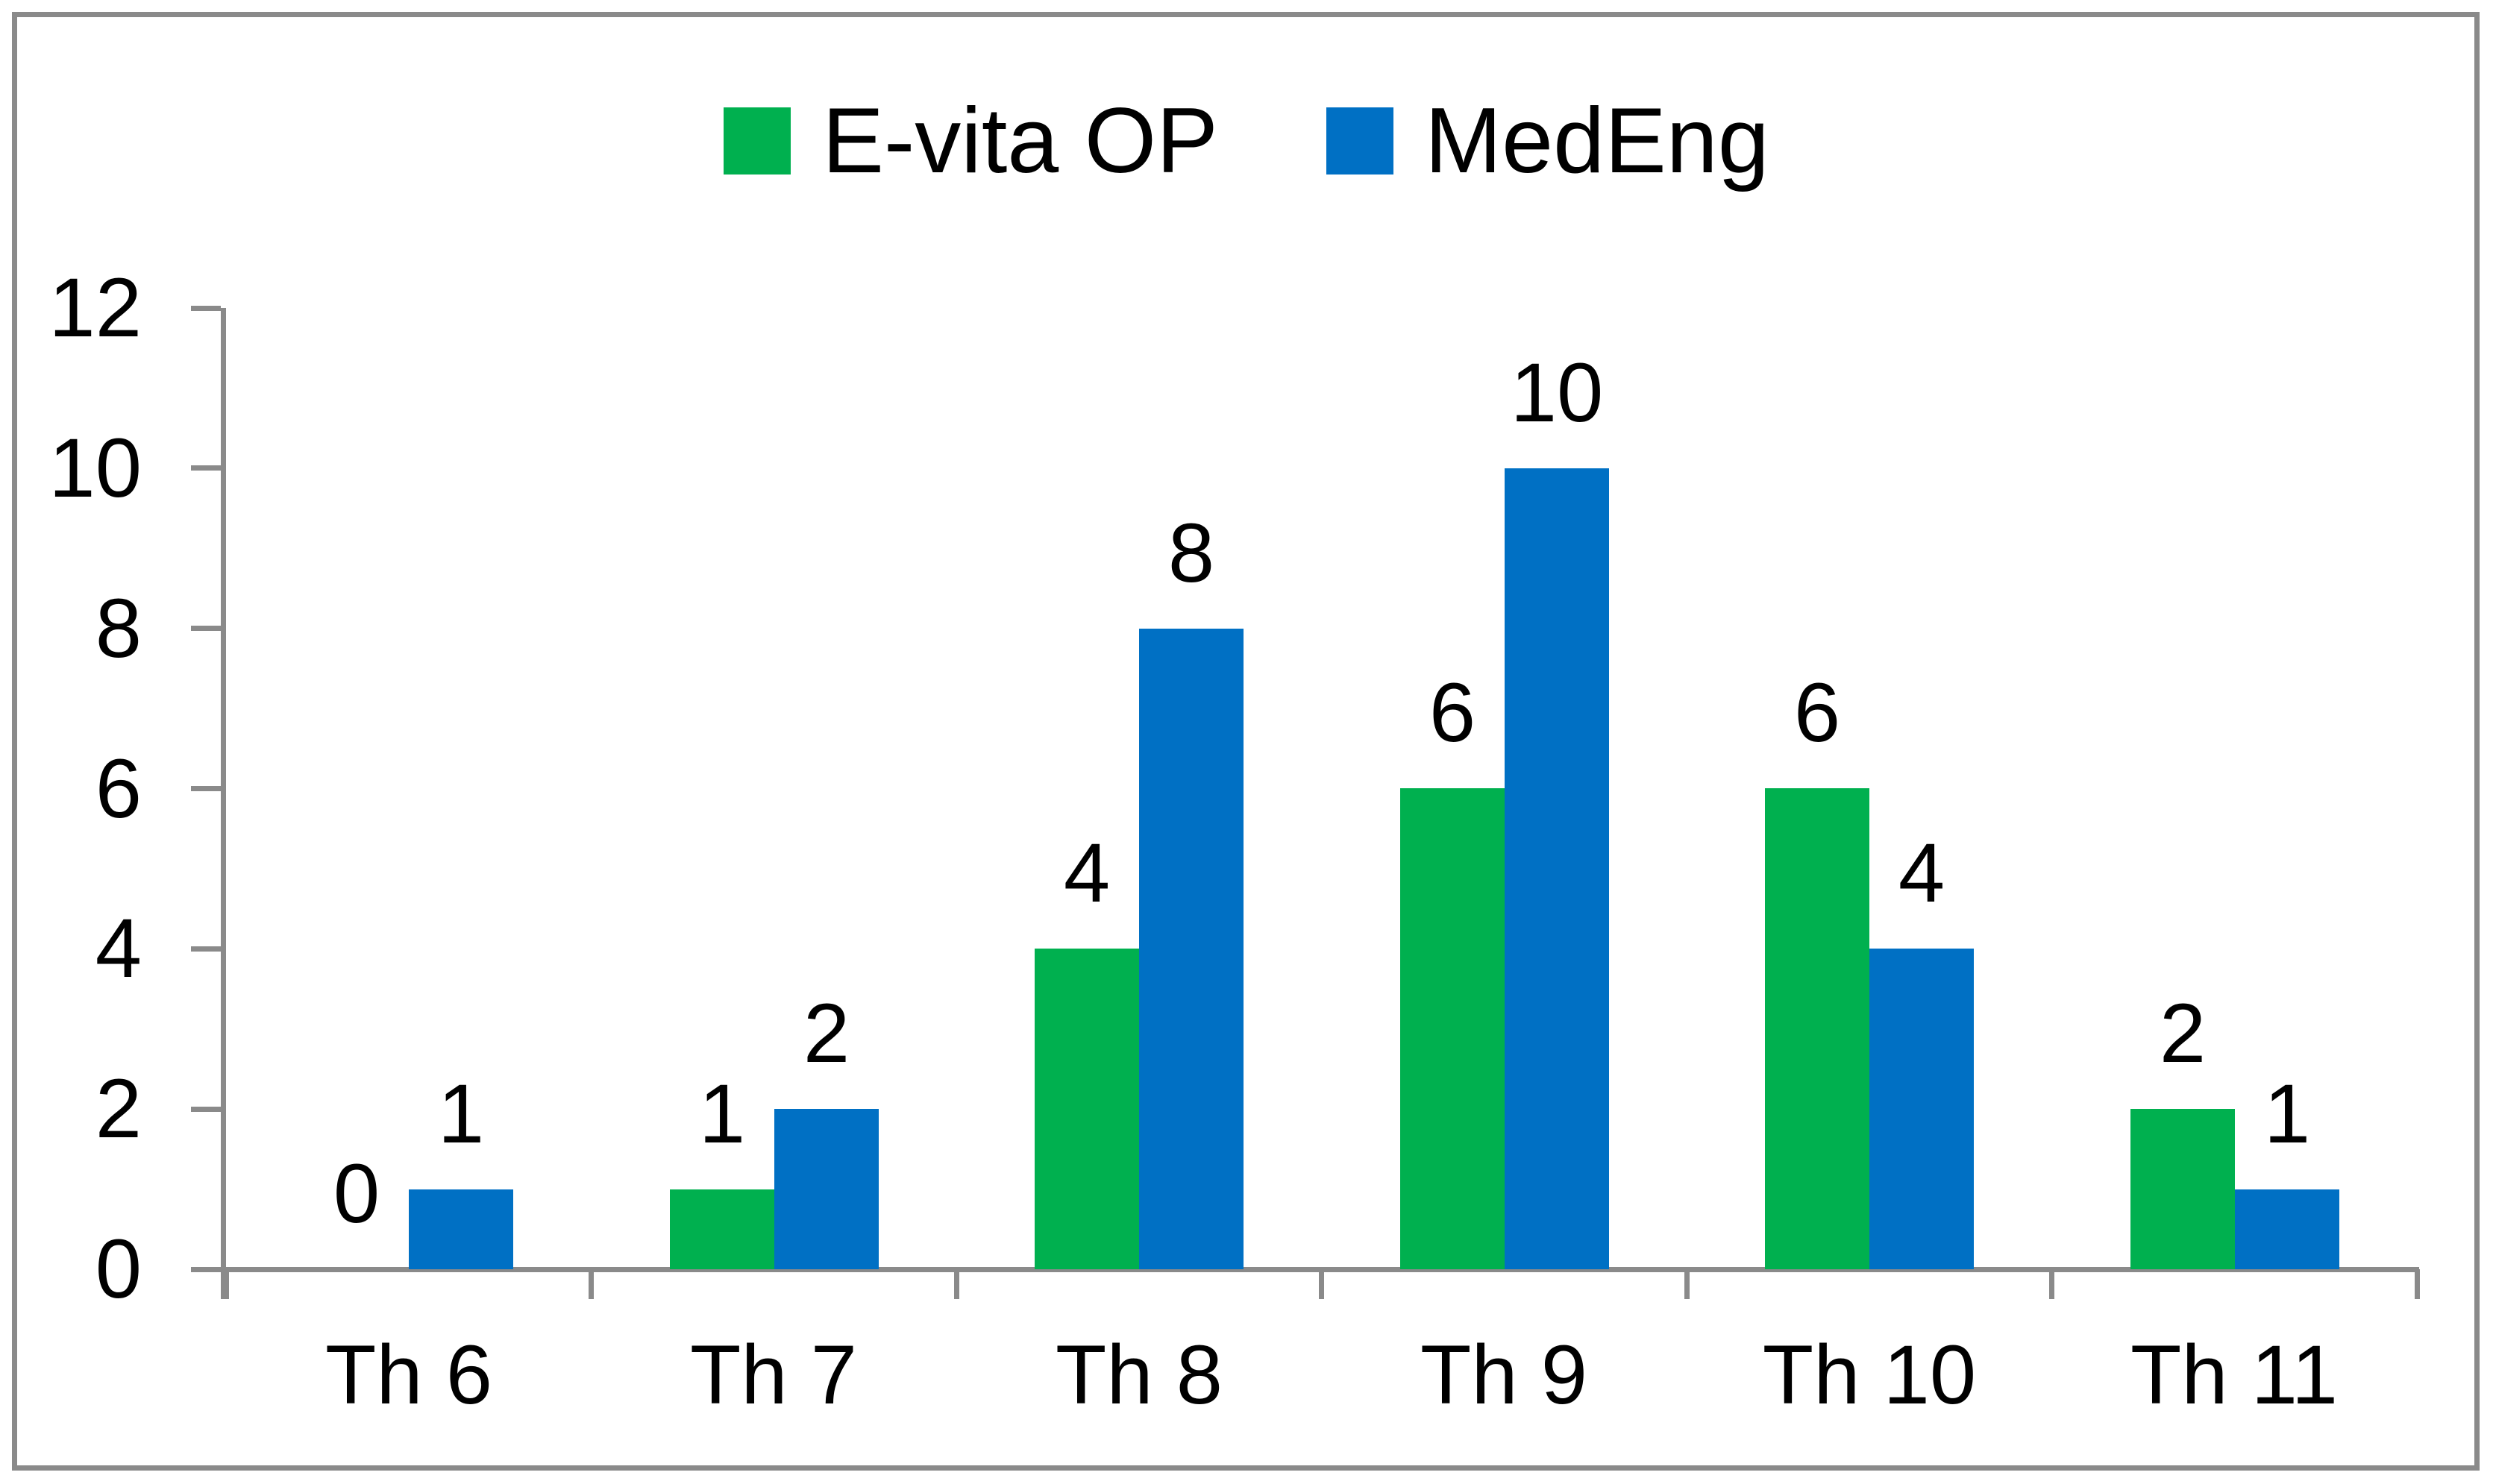  Describe the element at coordinates (408, 1374) in the screenshot. I see `x-axis-category-label-th-6: Th 6` at that location.